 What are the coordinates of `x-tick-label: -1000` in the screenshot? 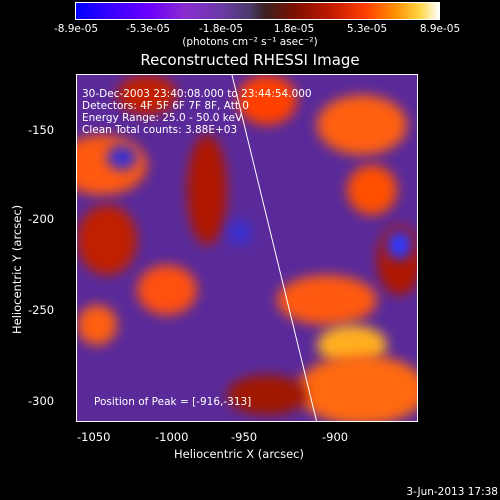 It's located at (172, 437).